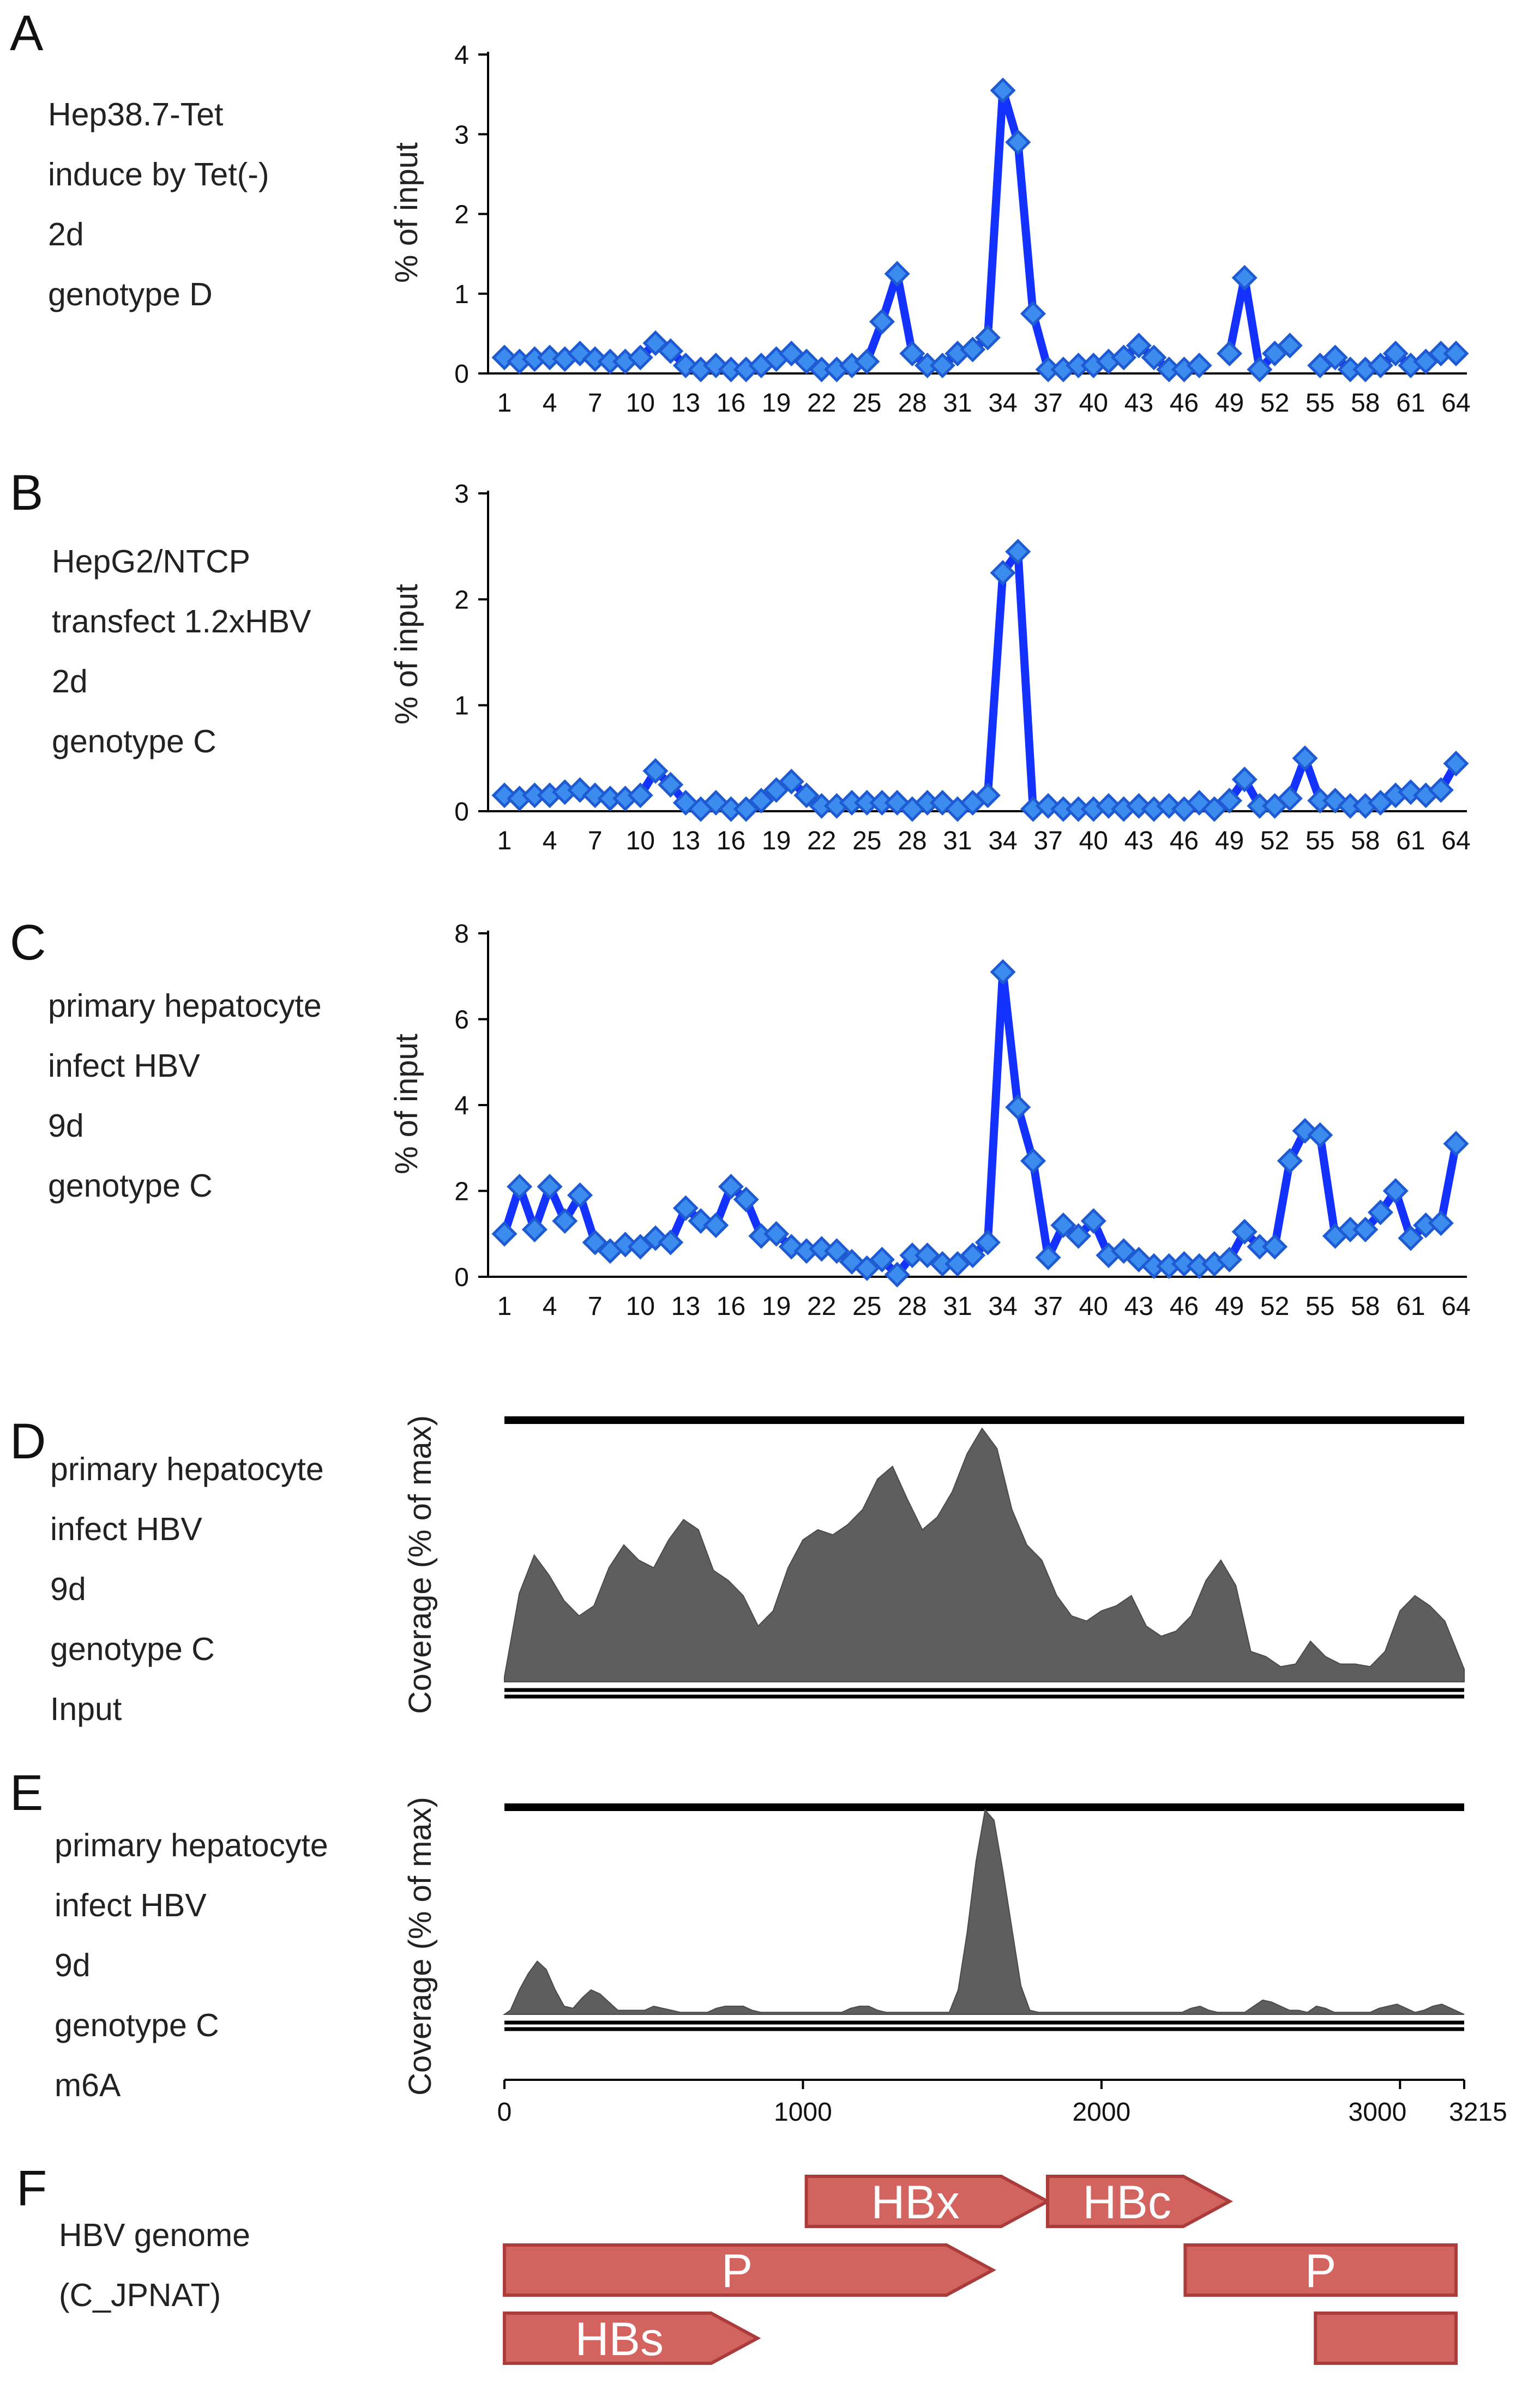 This screenshot has width=1522, height=2408. Describe the element at coordinates (88, 2085) in the screenshot. I see `description-line: m6A` at that location.